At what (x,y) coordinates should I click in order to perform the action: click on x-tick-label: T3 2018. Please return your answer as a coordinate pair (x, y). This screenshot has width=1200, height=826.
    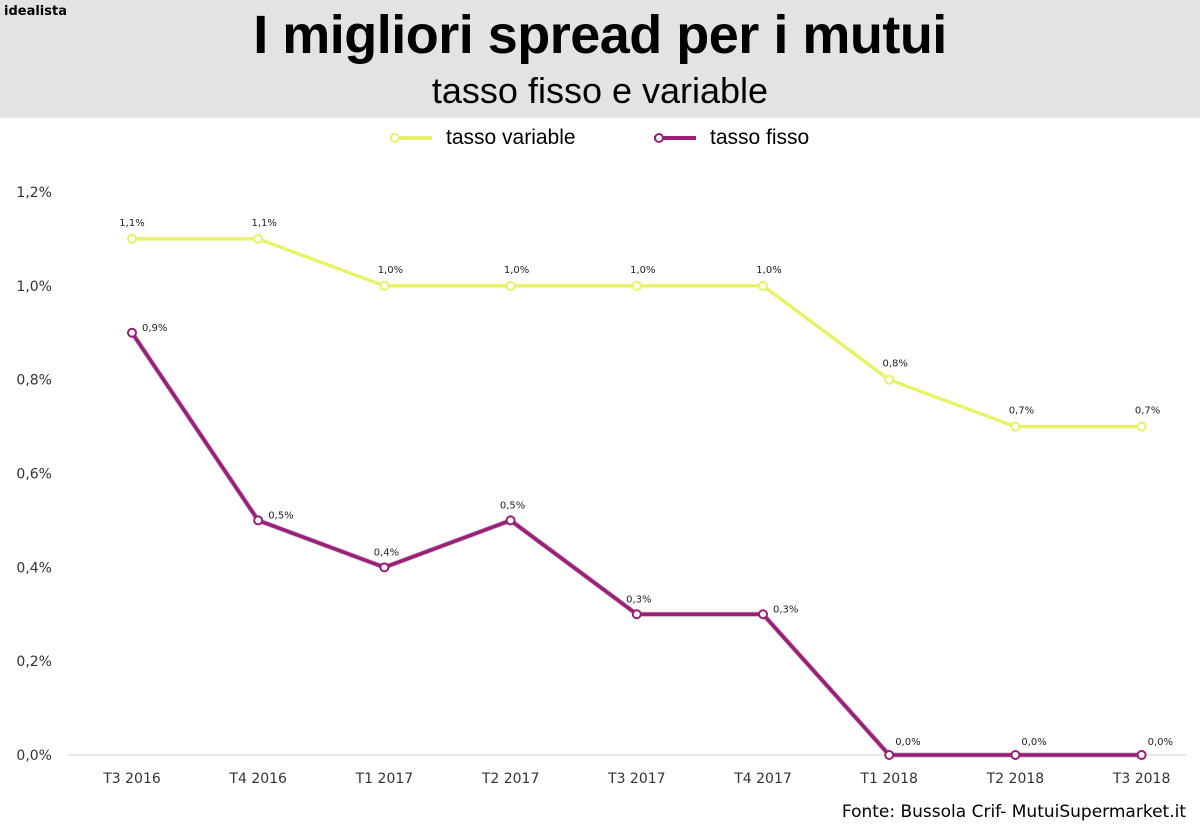
    Looking at the image, I should click on (1141, 779).